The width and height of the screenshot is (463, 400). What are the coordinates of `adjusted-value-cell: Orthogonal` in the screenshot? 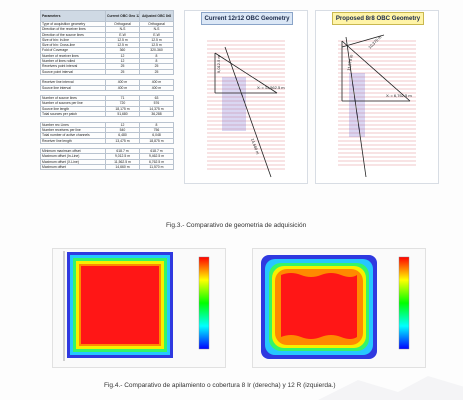 It's located at (156, 24).